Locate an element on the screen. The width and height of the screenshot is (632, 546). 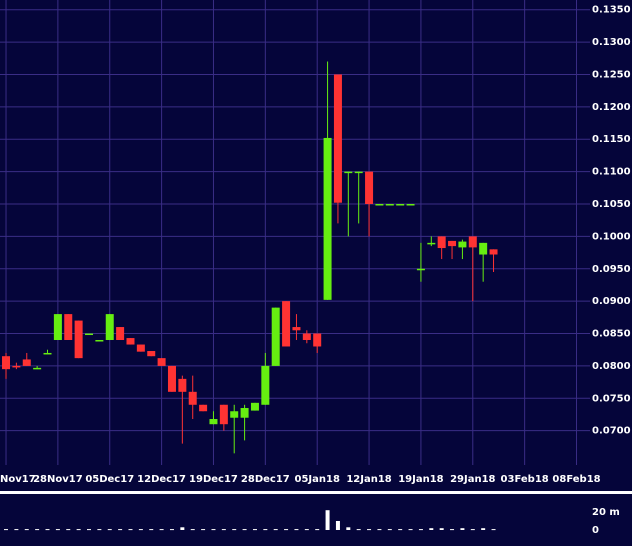
y-tick-label: 0.0900 is located at coordinates (611, 301).